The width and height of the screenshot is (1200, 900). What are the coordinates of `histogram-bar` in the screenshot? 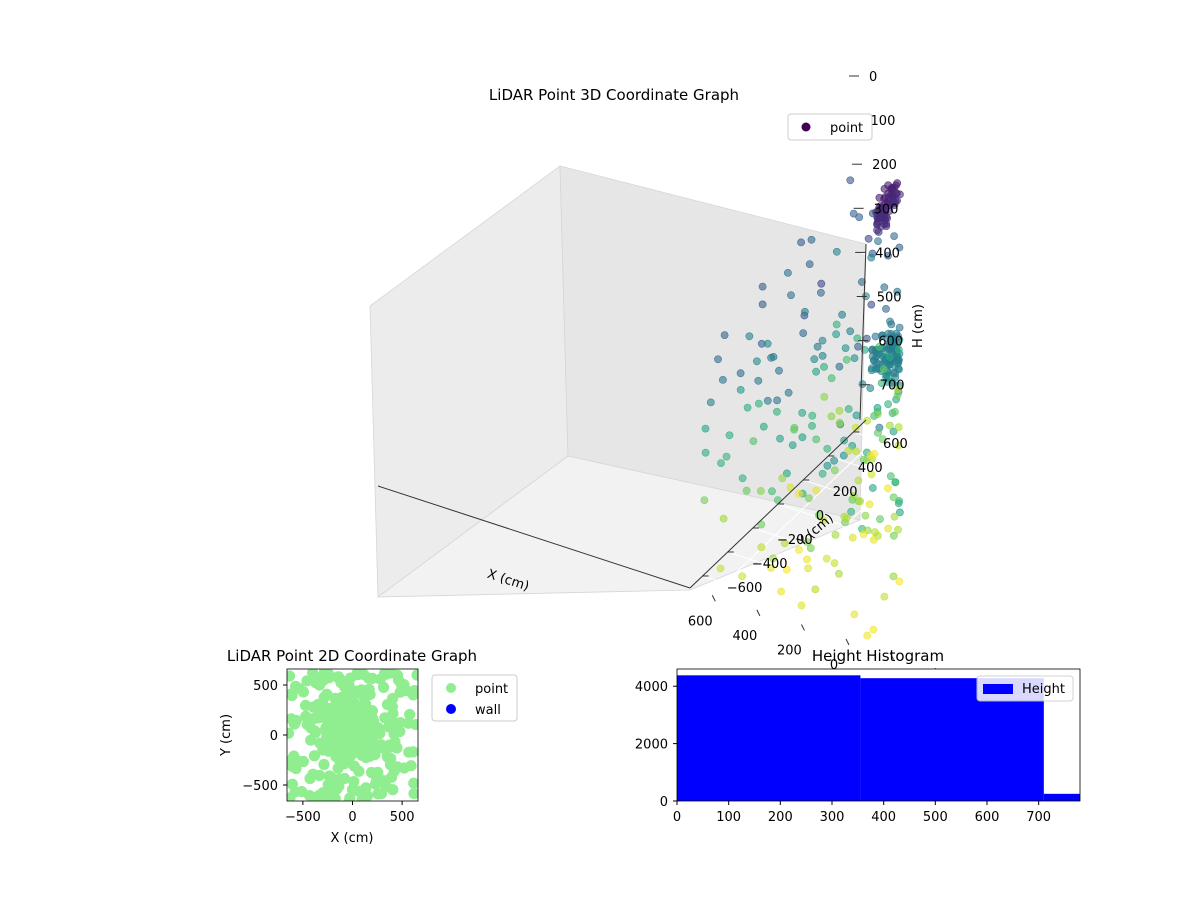 It's located at (769, 738).